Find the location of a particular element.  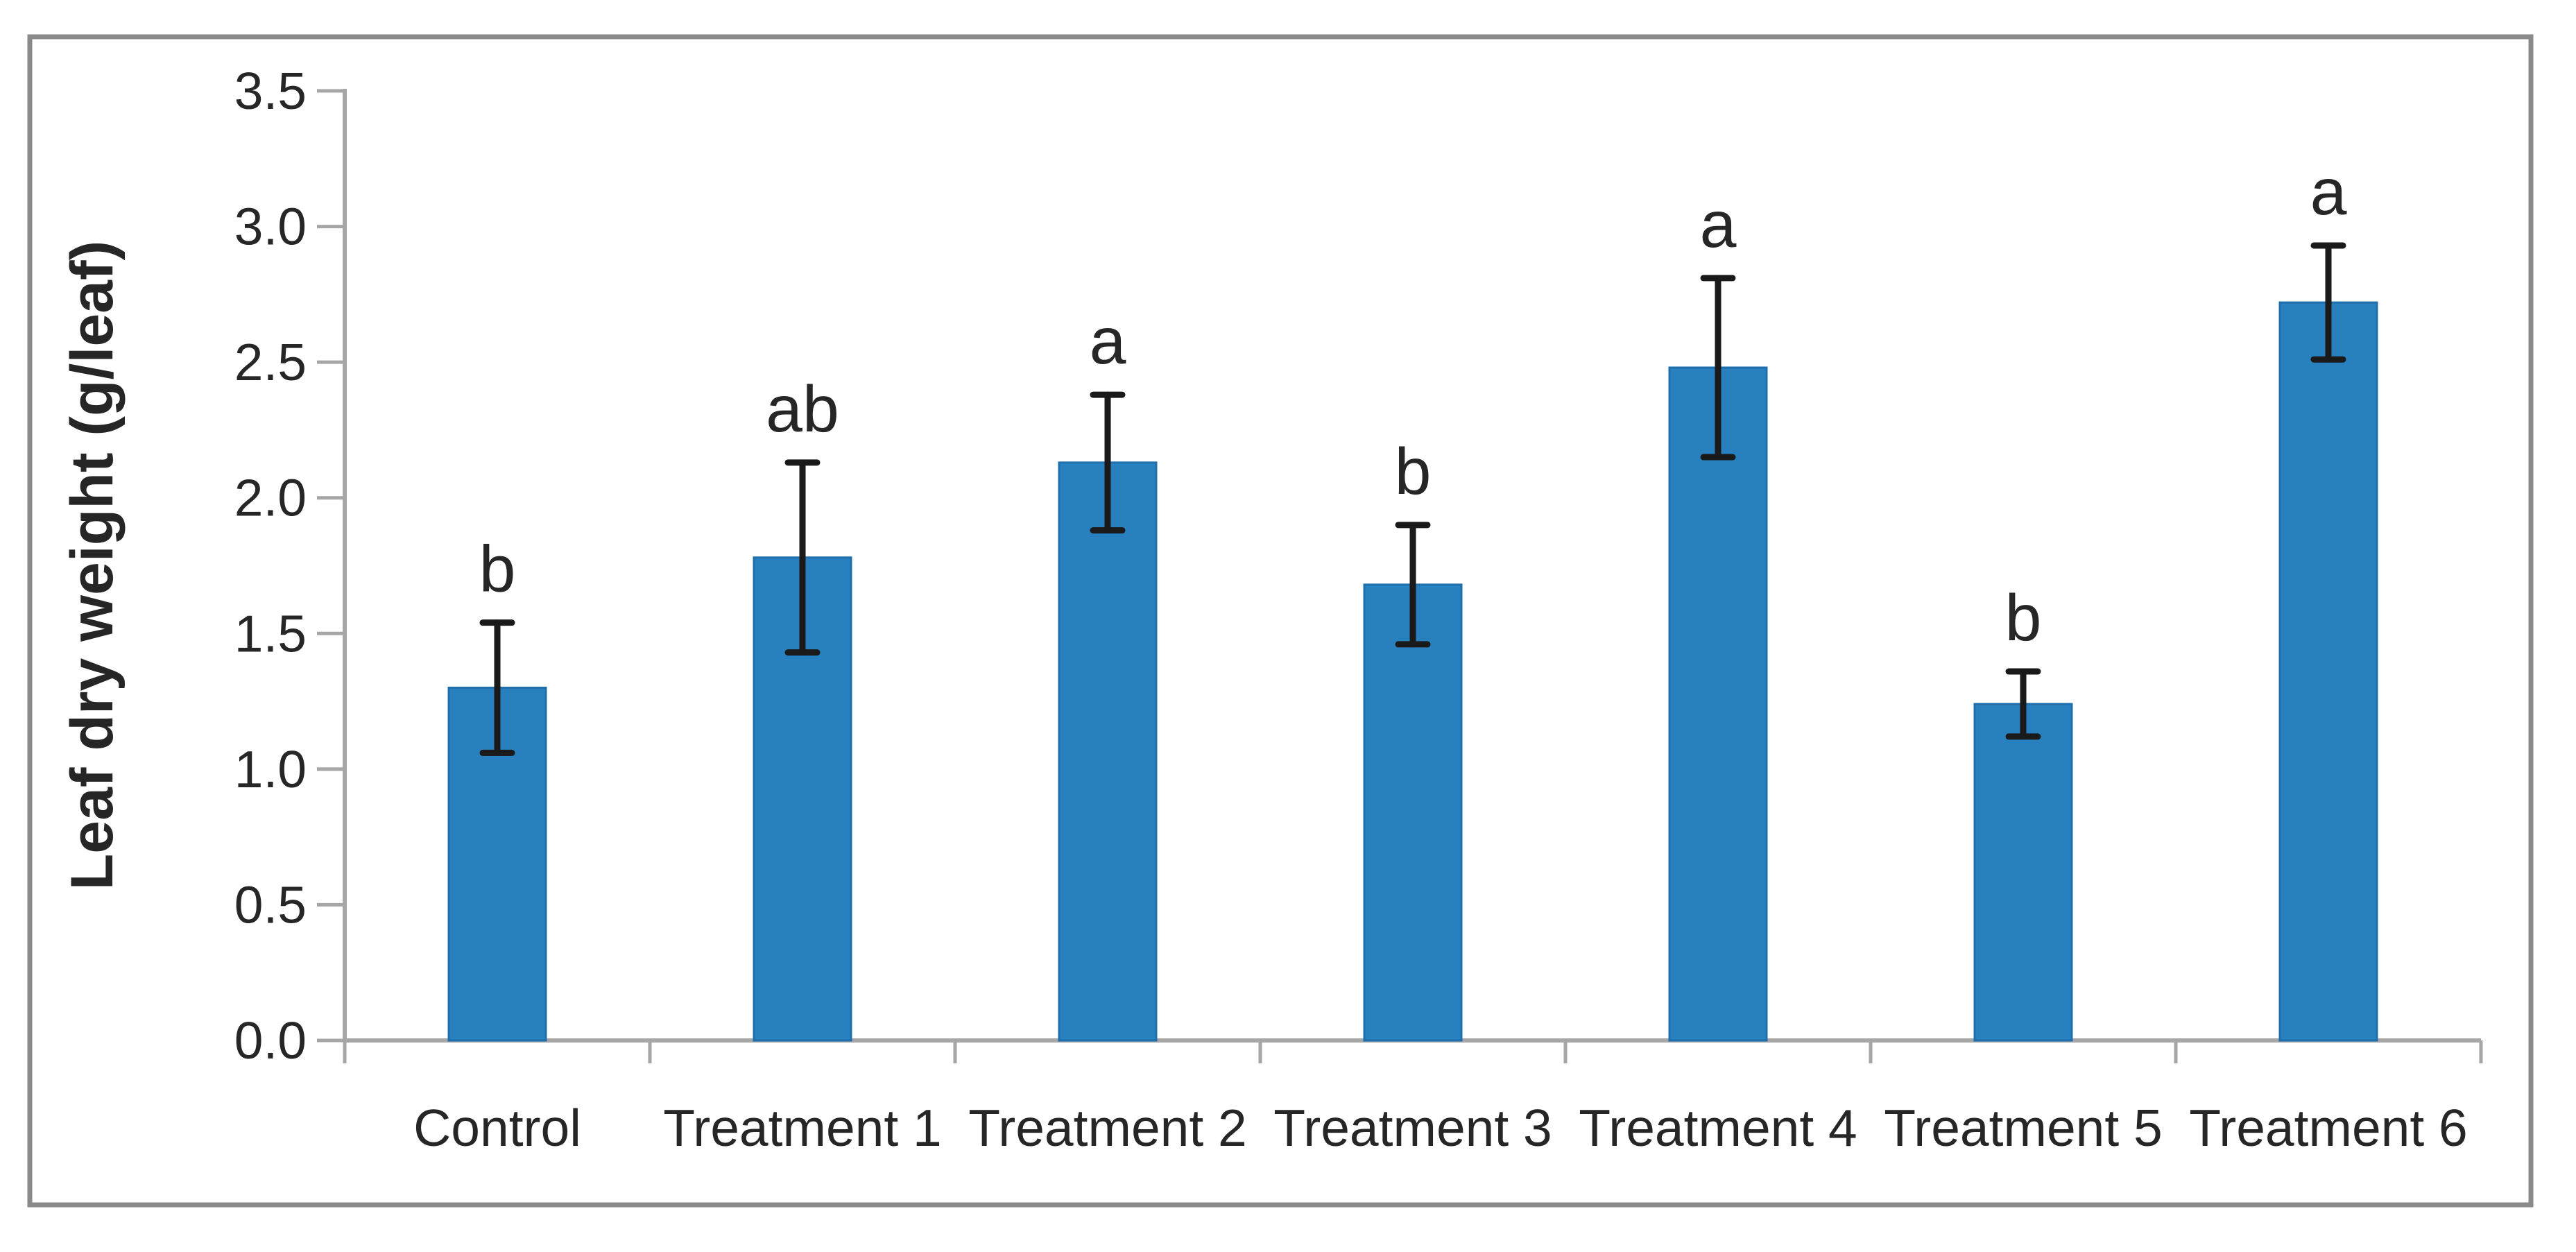

y-tick-label-3.0: 3.0 is located at coordinates (270, 227).